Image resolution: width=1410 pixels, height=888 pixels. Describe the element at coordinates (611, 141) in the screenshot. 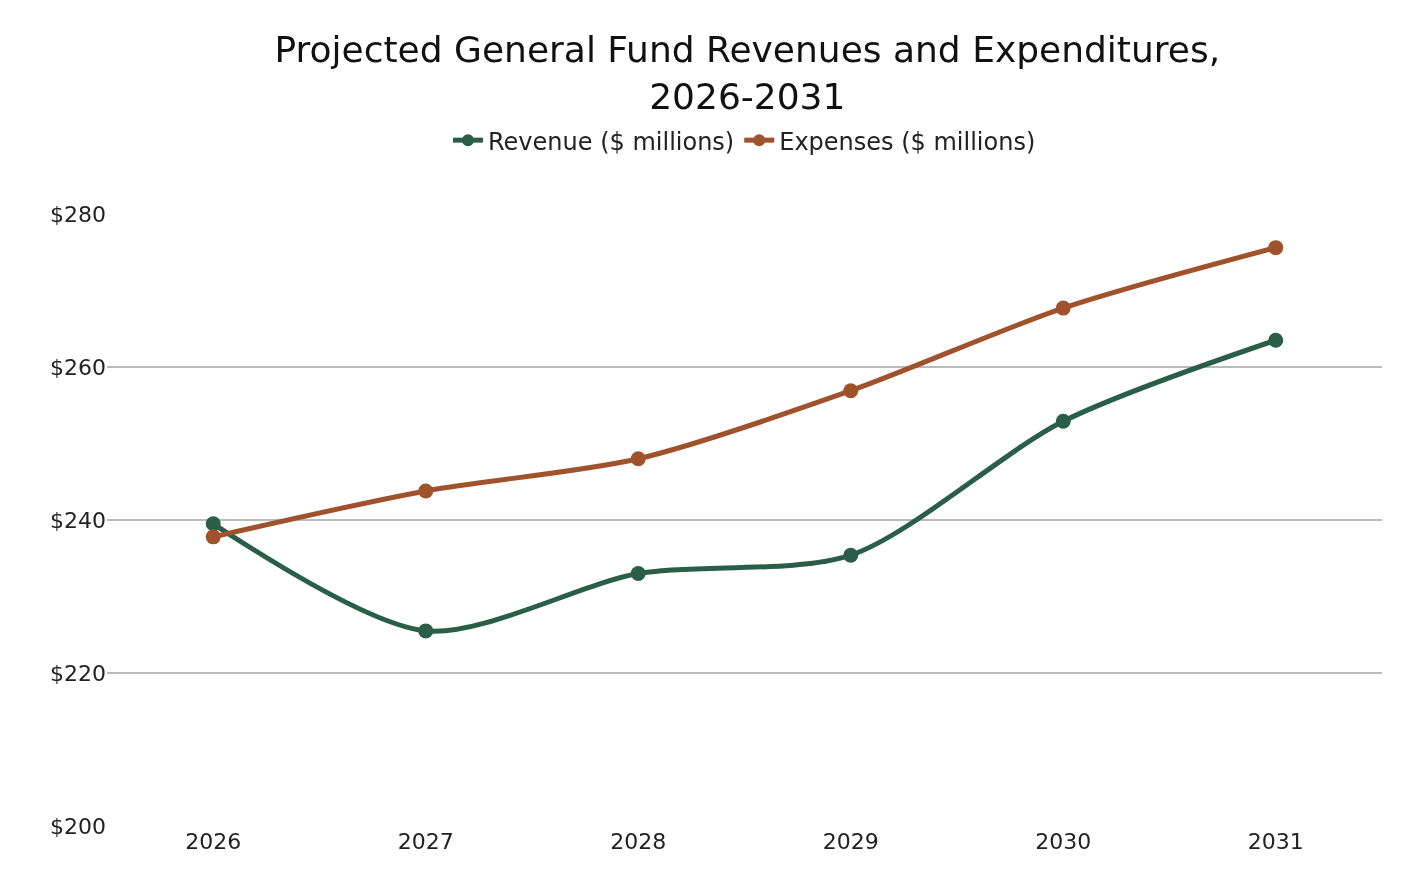

I see `legend-label: Revenue ($ millions)` at that location.